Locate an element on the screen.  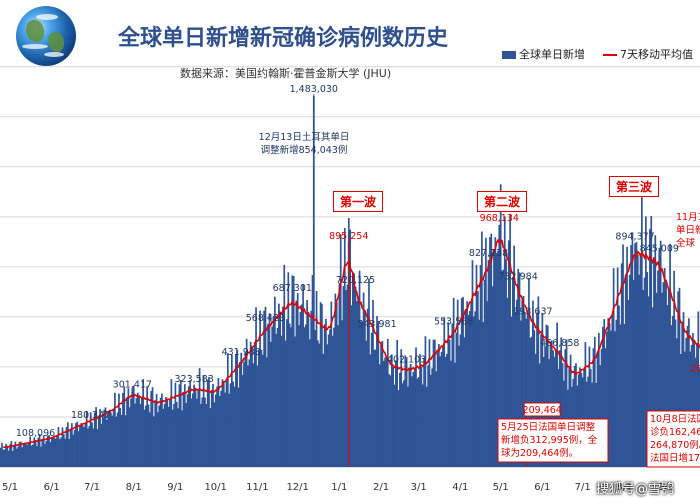
data-label: 180,347 is located at coordinates (90, 415).